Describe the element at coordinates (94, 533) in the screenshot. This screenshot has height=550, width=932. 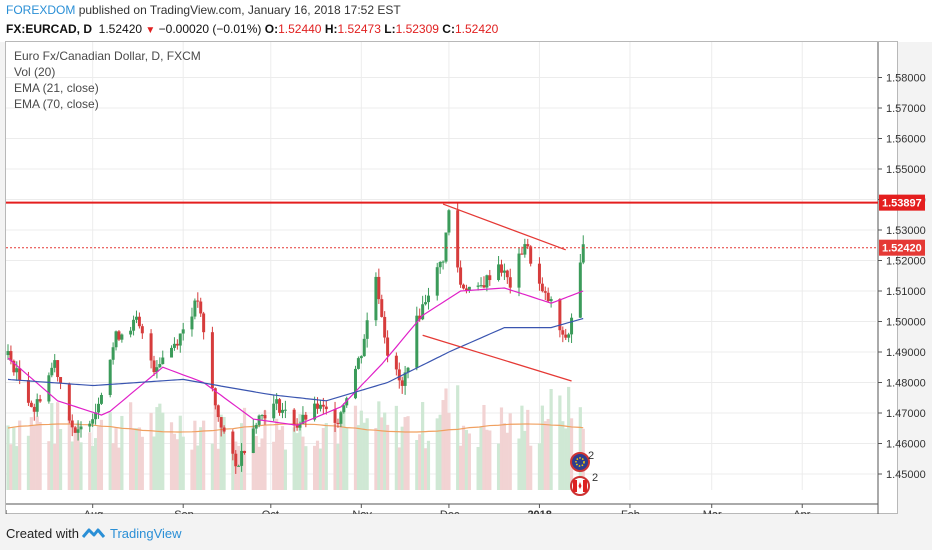
I see `tradingview-logo-icon` at that location.